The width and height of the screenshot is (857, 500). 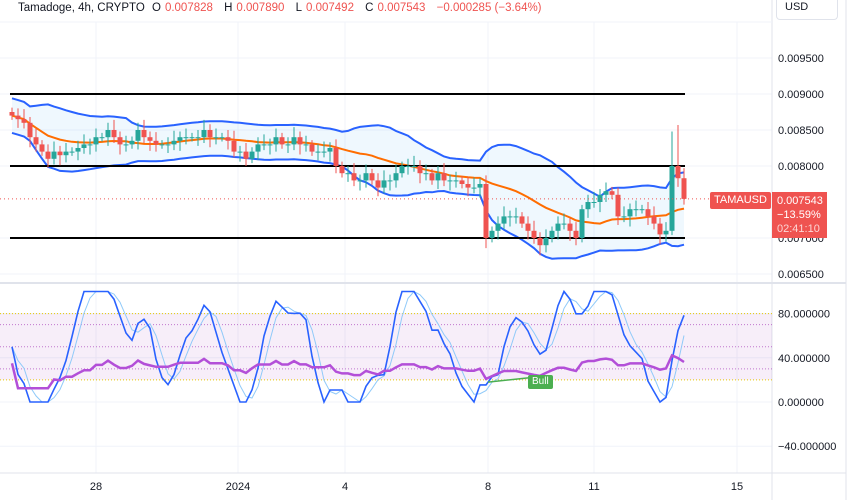 I want to click on indicator-axis-label: 80.000000, so click(x=804, y=315).